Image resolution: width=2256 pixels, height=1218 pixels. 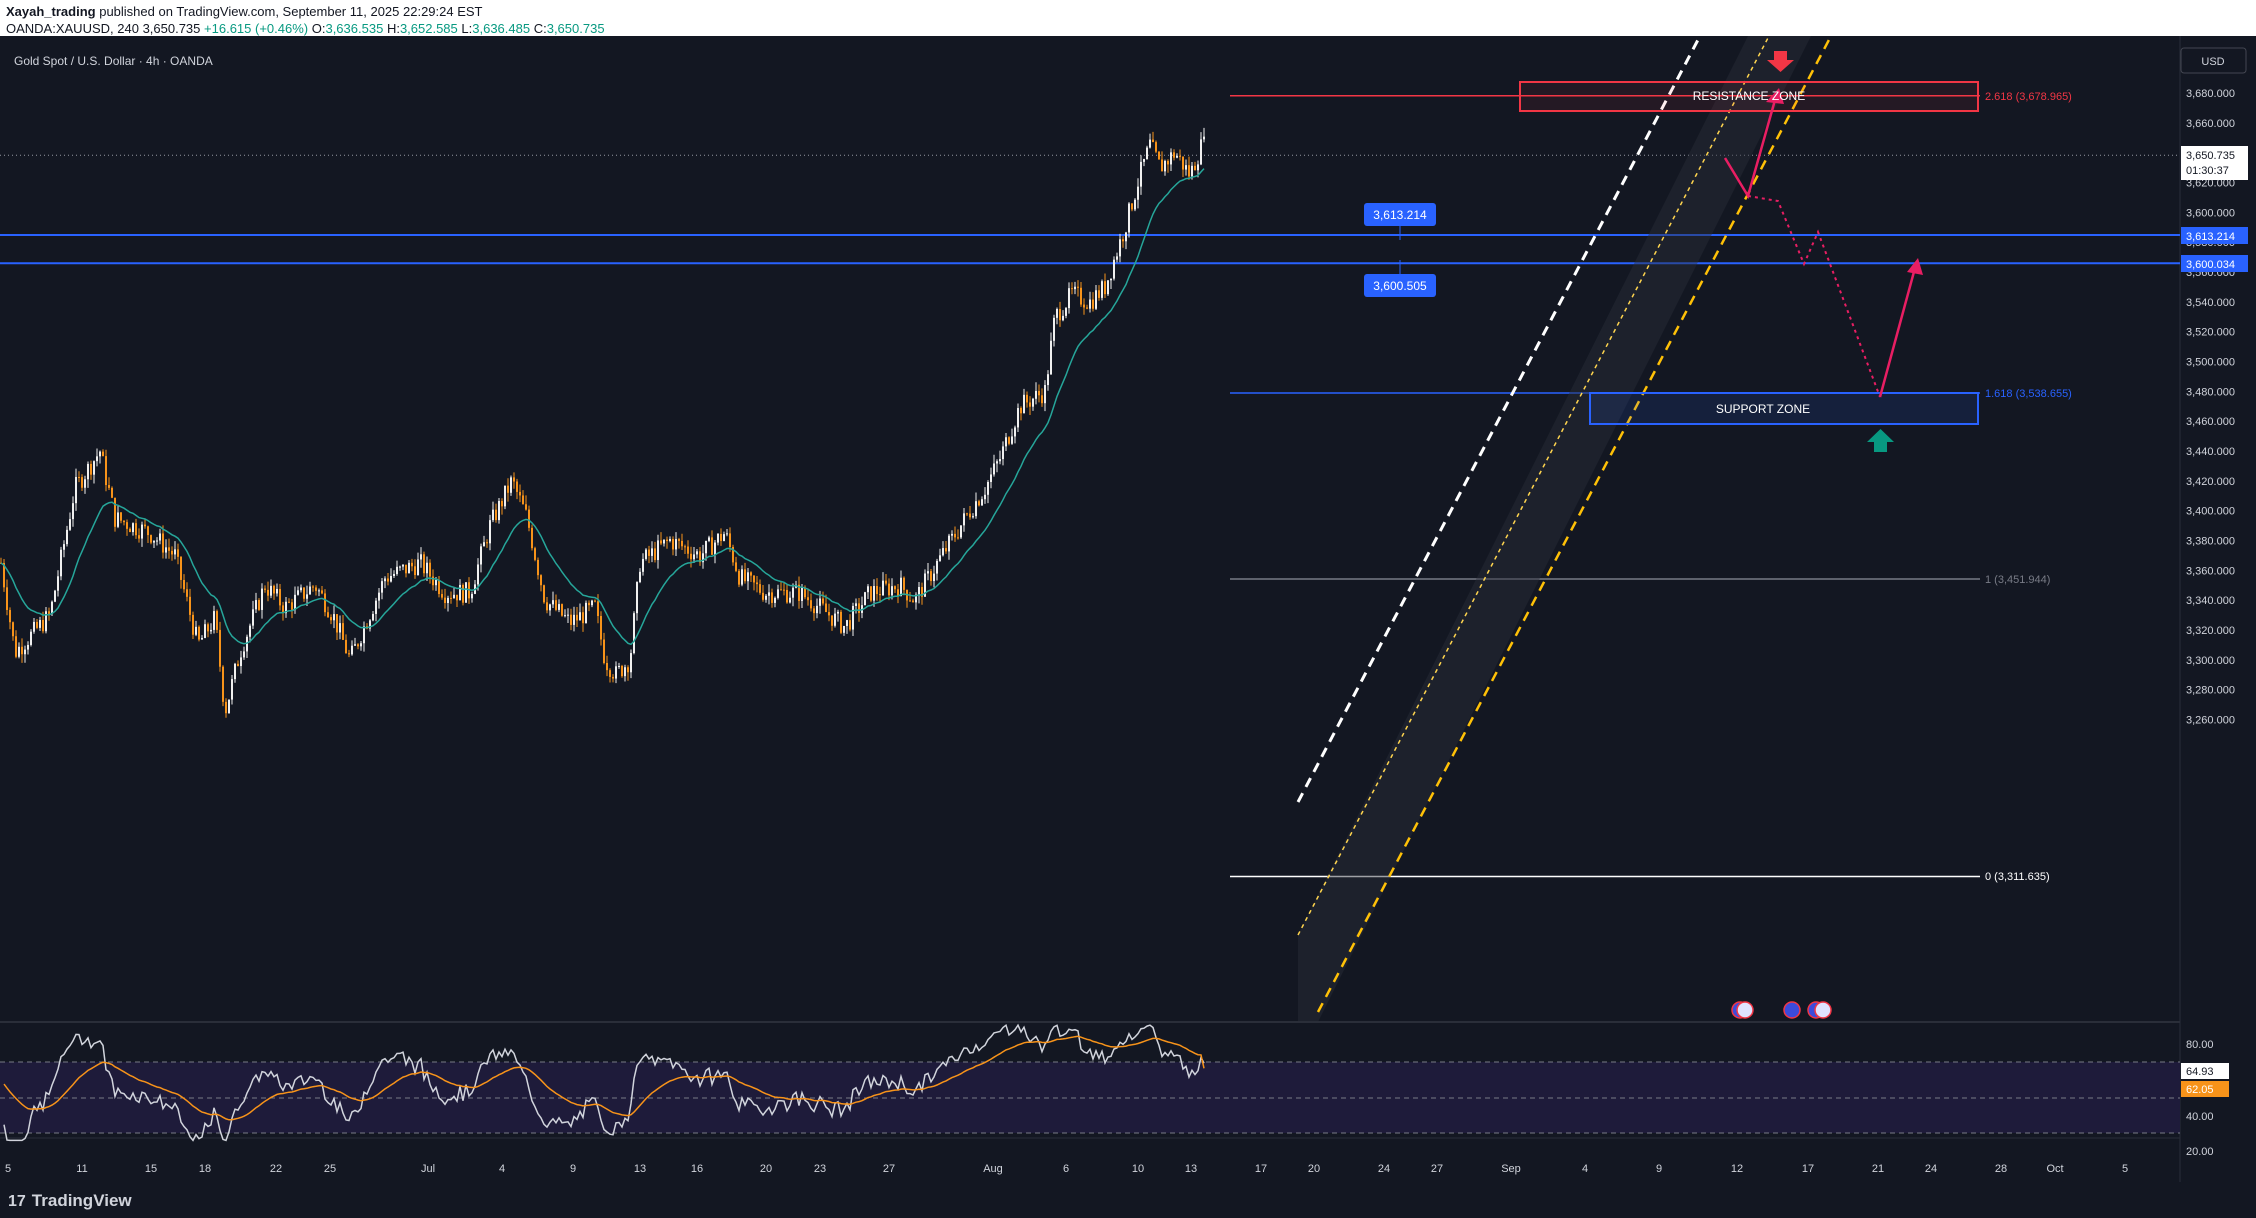 What do you see at coordinates (2200, 1117) in the screenshot?
I see `rsi-tick-40: 40.00` at bounding box center [2200, 1117].